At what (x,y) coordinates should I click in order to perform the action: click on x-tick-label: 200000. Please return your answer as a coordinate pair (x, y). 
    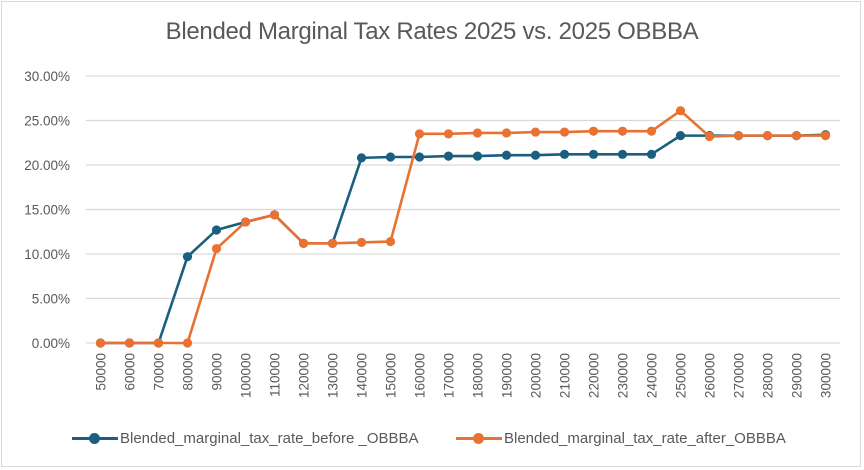
    Looking at the image, I should click on (536, 375).